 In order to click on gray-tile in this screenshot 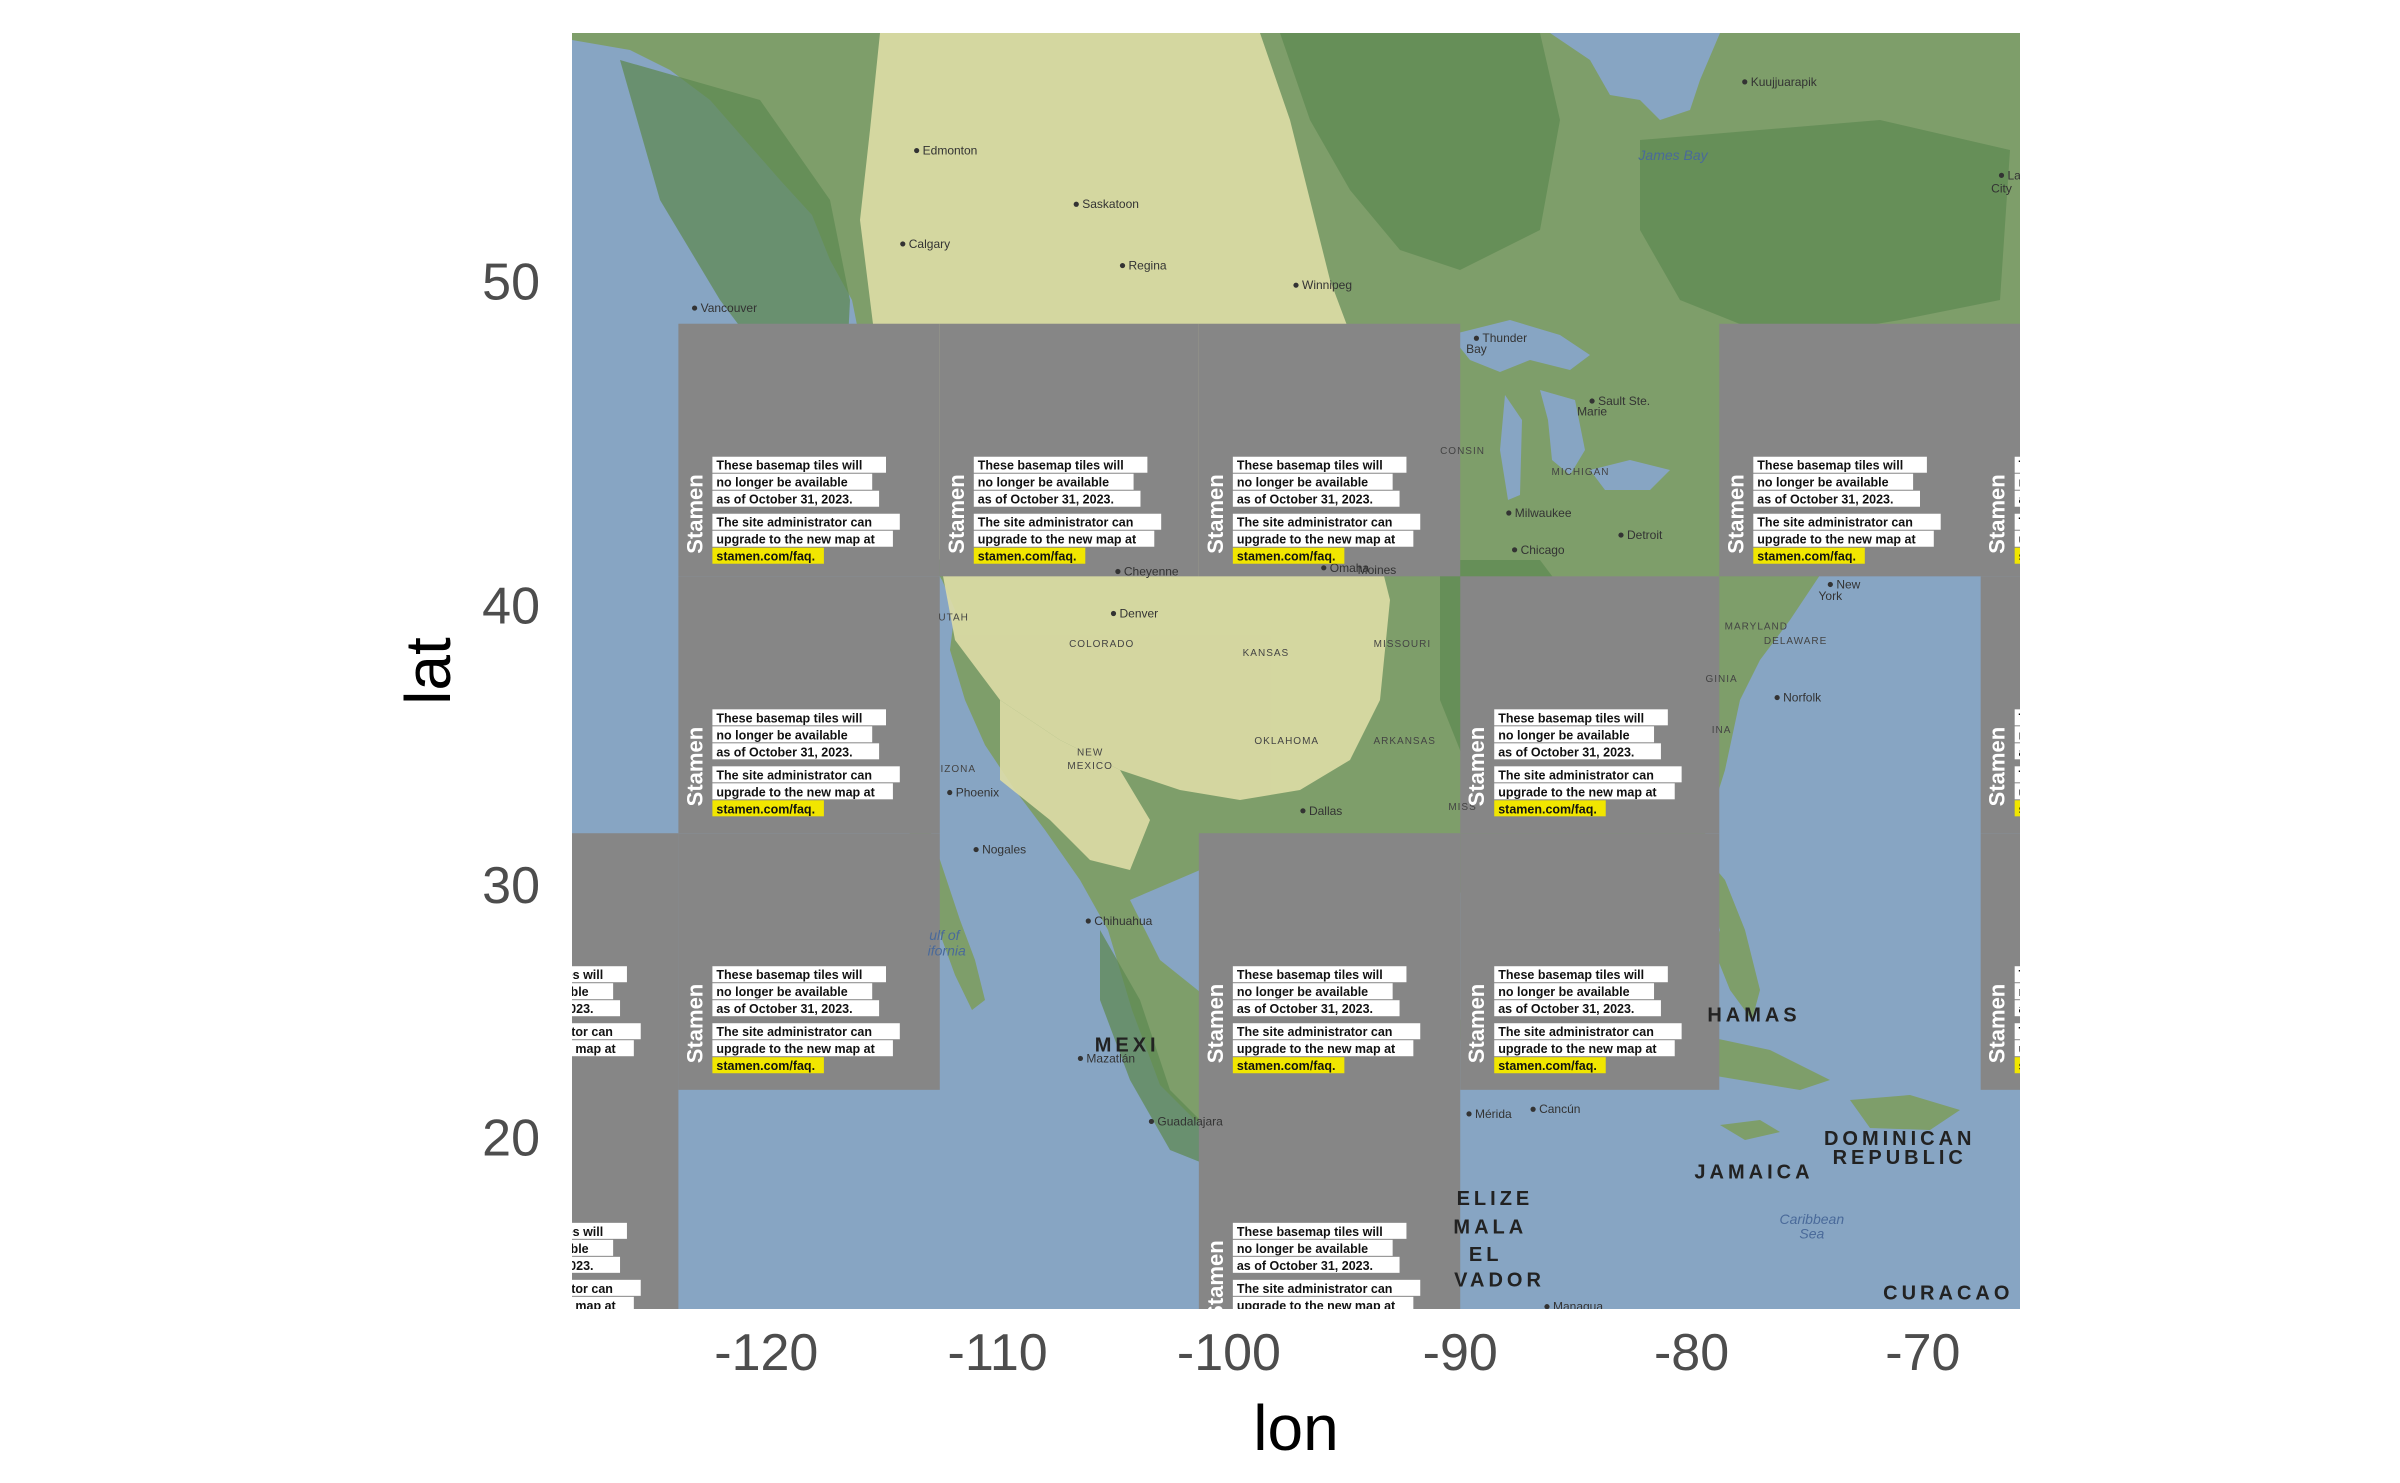, I will do `click(2000, 705)`.